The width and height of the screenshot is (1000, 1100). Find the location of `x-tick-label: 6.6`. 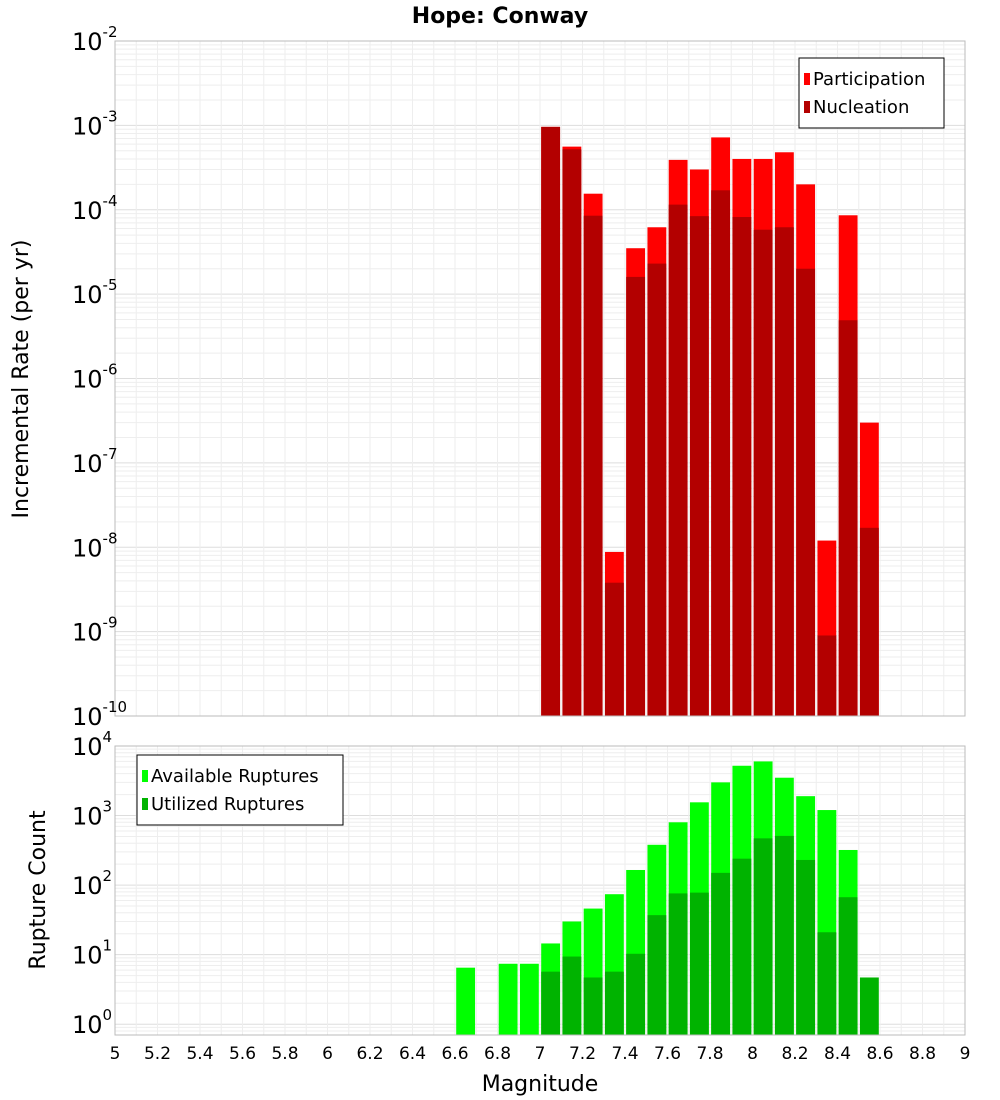

x-tick-label: 6.6 is located at coordinates (454, 1054).